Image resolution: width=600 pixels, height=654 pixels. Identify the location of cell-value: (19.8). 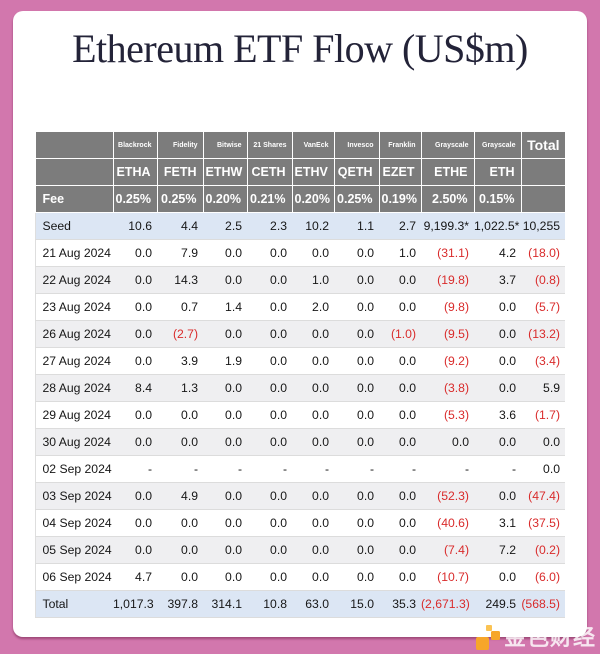
(447, 280).